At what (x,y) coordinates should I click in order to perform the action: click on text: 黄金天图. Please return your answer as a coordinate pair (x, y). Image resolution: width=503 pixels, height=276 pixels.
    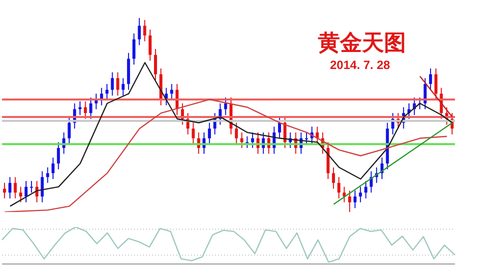
    Looking at the image, I should click on (362, 43).